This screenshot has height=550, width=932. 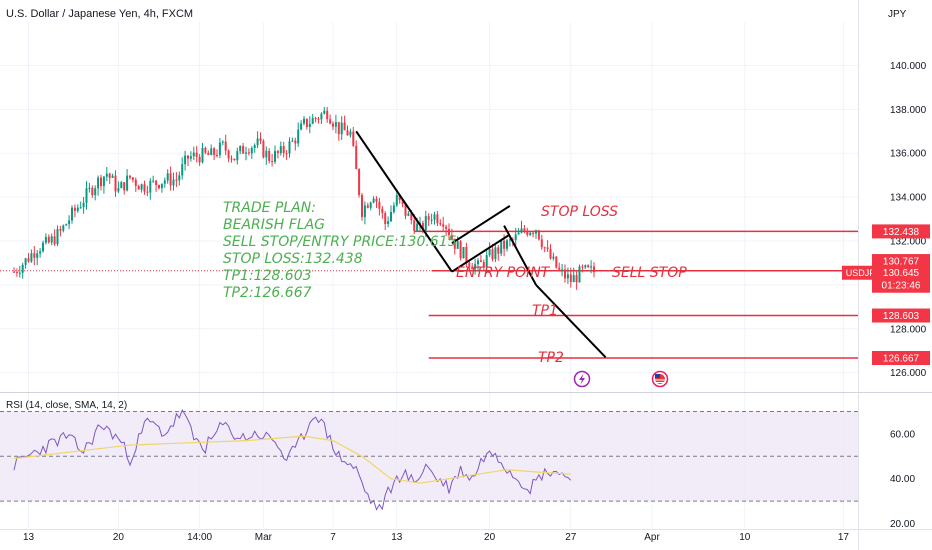 What do you see at coordinates (582, 379) in the screenshot?
I see `earnings-event-icon` at bounding box center [582, 379].